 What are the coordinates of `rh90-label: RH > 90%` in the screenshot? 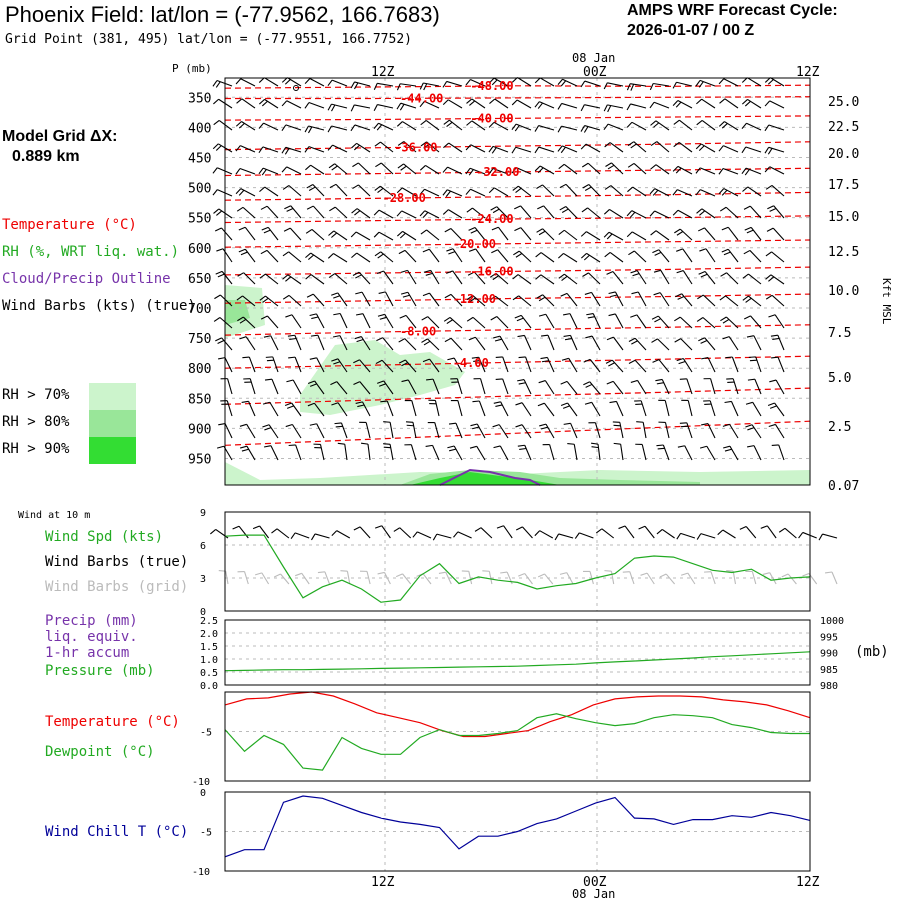 It's located at (36, 449).